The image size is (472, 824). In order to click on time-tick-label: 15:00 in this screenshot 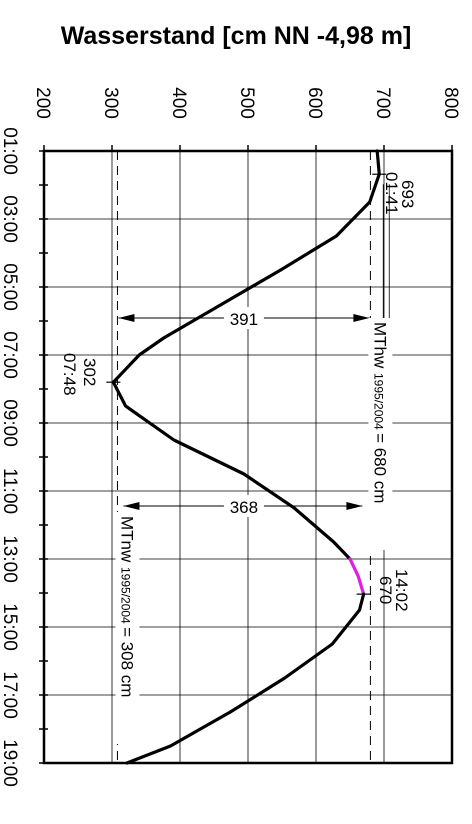, I will do `click(10, 627)`.